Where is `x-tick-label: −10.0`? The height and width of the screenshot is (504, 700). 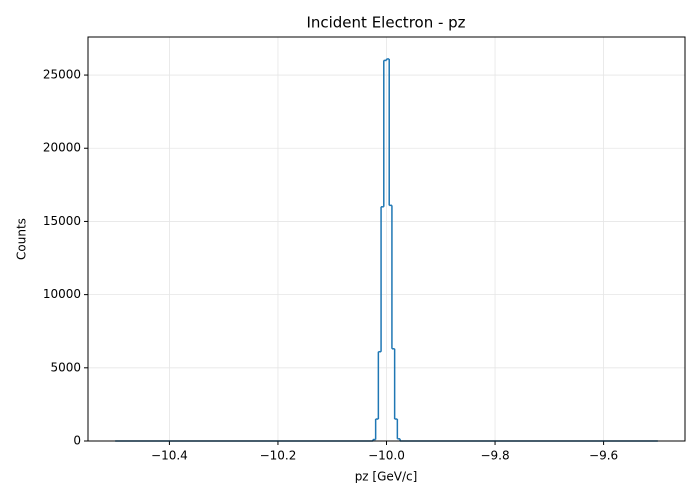
x-tick-label: −10.0 is located at coordinates (386, 456).